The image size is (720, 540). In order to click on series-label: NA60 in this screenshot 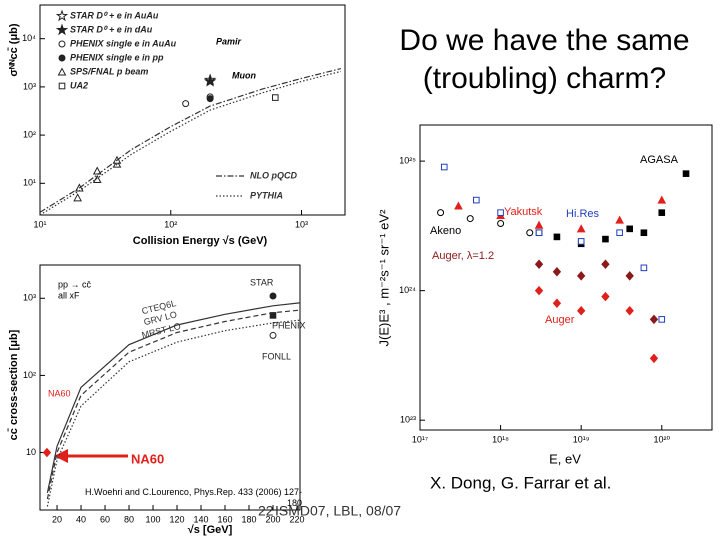, I will do `click(59, 393)`.